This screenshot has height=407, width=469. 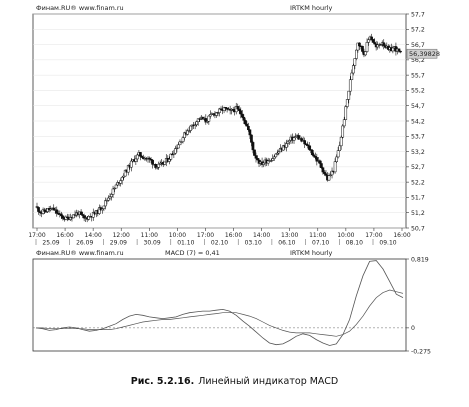 What do you see at coordinates (387, 243) in the screenshot?
I see `price-x-date-label: 09.10` at bounding box center [387, 243].